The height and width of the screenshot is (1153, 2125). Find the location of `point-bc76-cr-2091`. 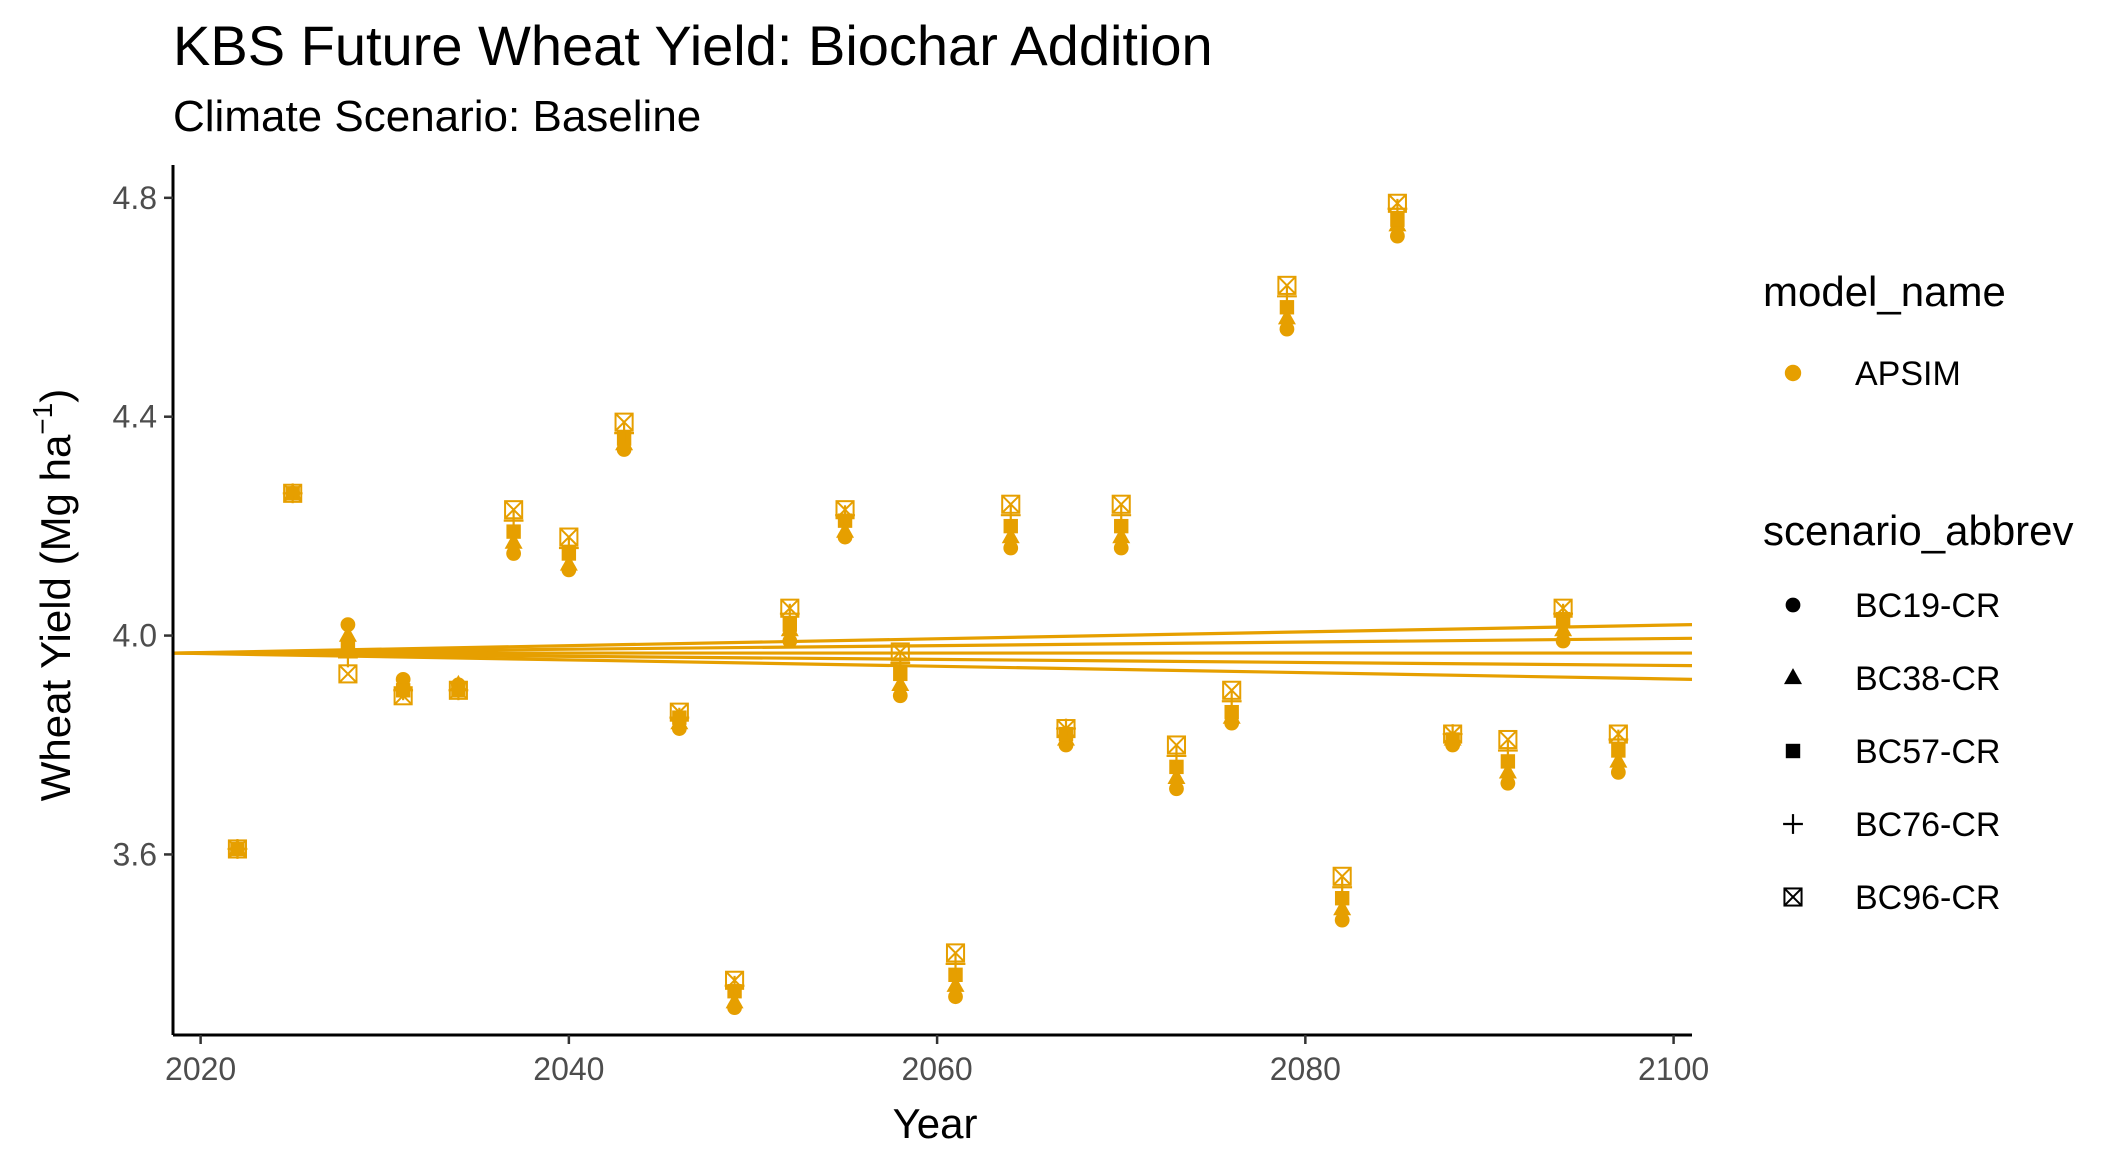

point-bc76-cr-2091 is located at coordinates (1507, 750).